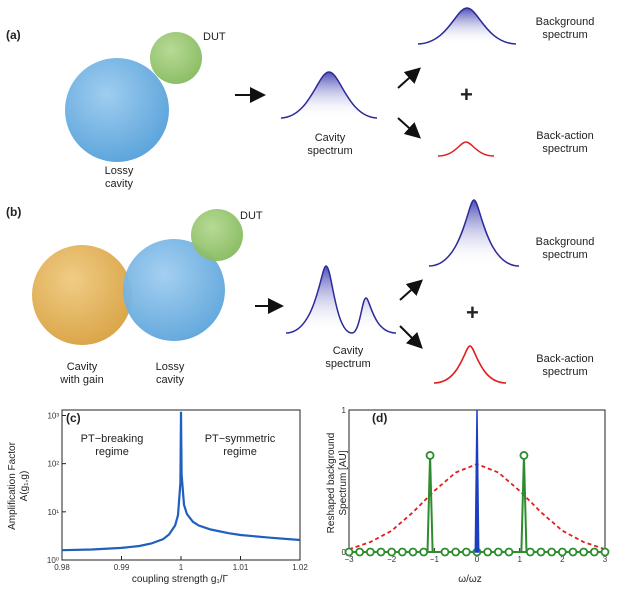 The height and width of the screenshot is (589, 629). What do you see at coordinates (53, 512) in the screenshot?
I see `chart-c-ytick-label: 10¹` at bounding box center [53, 512].